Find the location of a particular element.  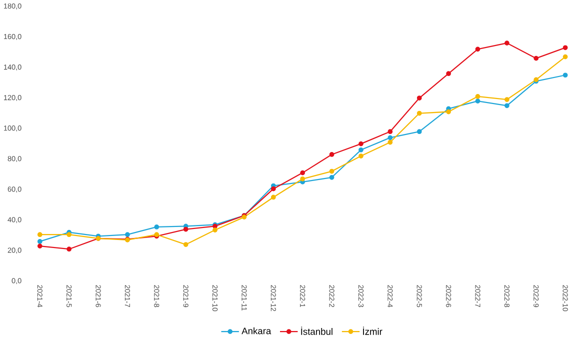

legend-label: Ankara is located at coordinates (257, 331).